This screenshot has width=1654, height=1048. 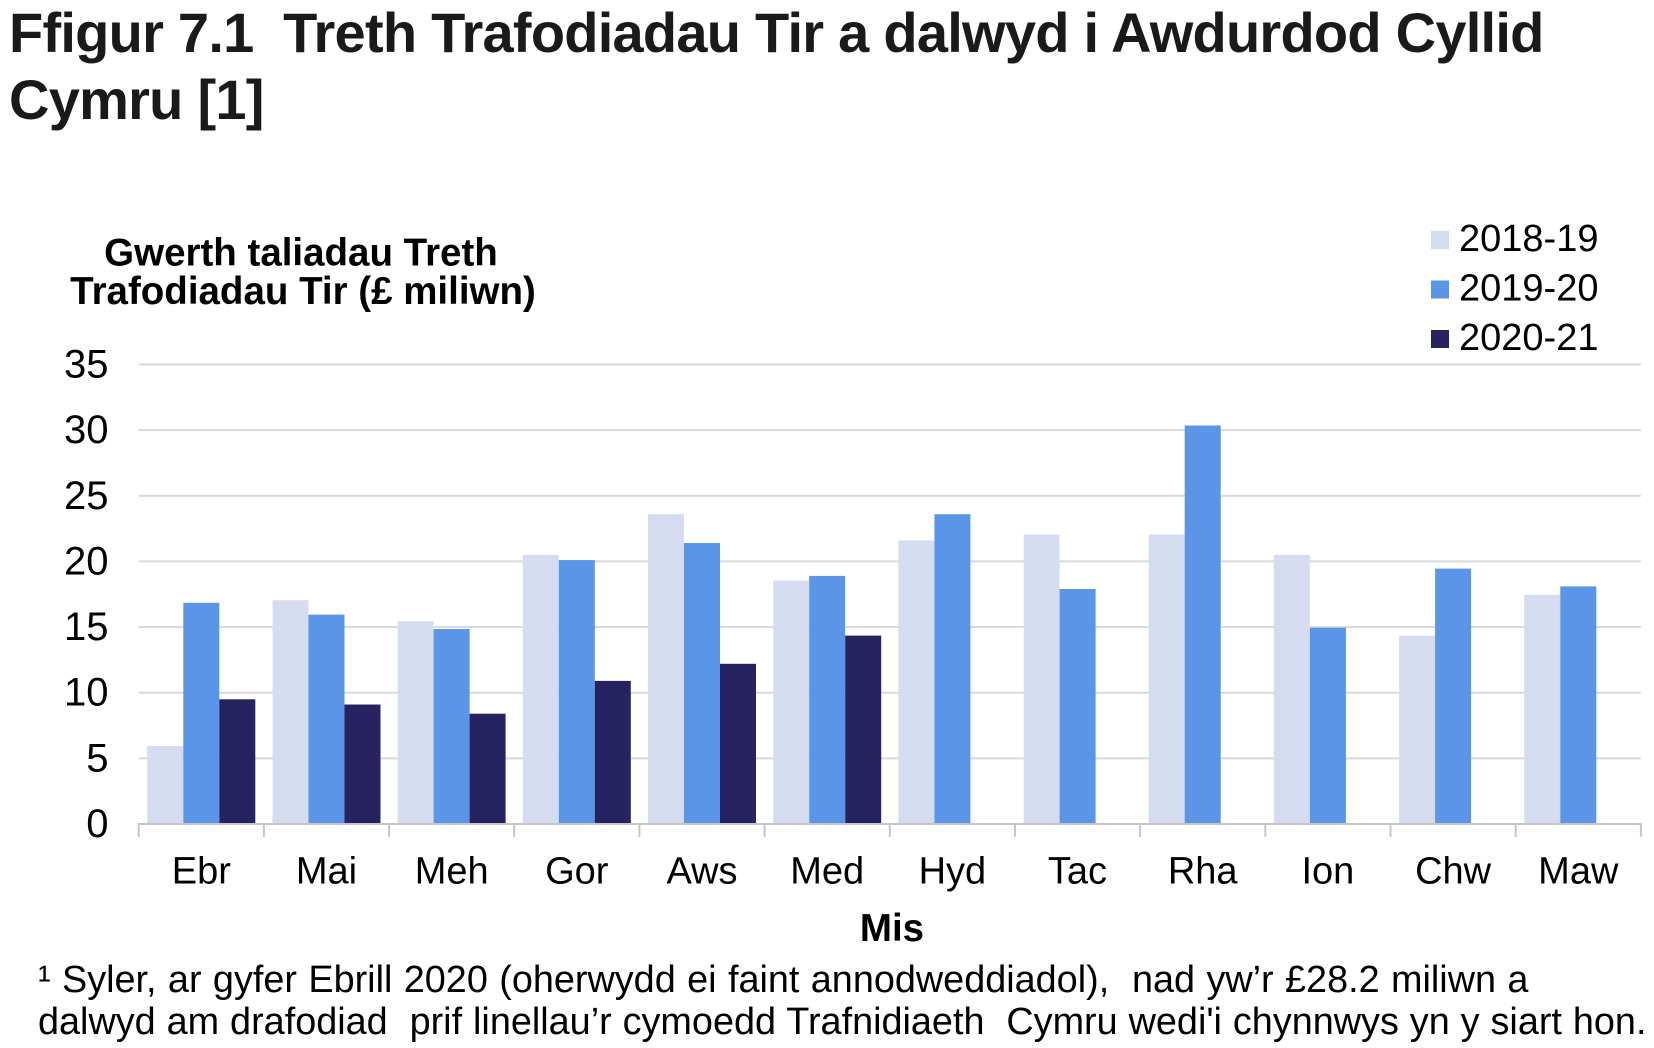 What do you see at coordinates (97, 758) in the screenshot?
I see `svg-text: 5` at bounding box center [97, 758].